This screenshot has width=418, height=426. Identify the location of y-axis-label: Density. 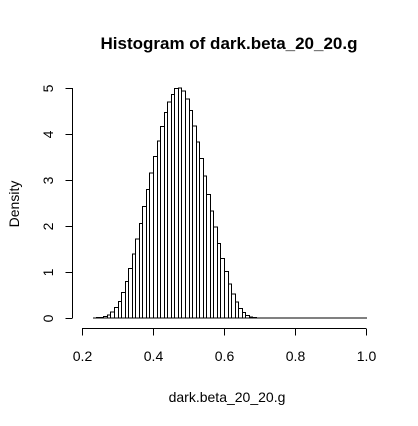
(14, 204).